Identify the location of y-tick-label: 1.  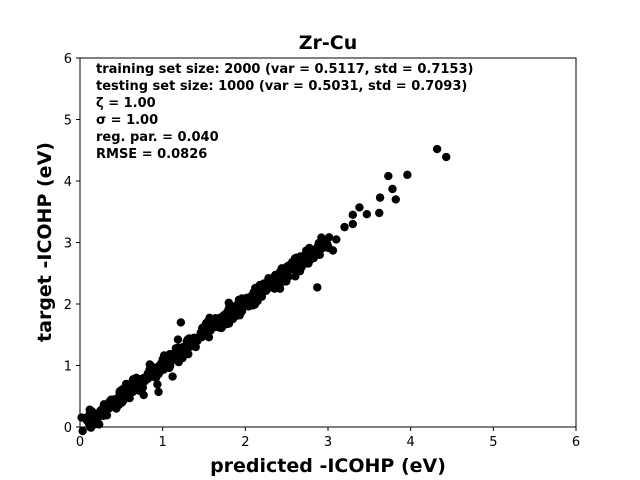
(68, 367).